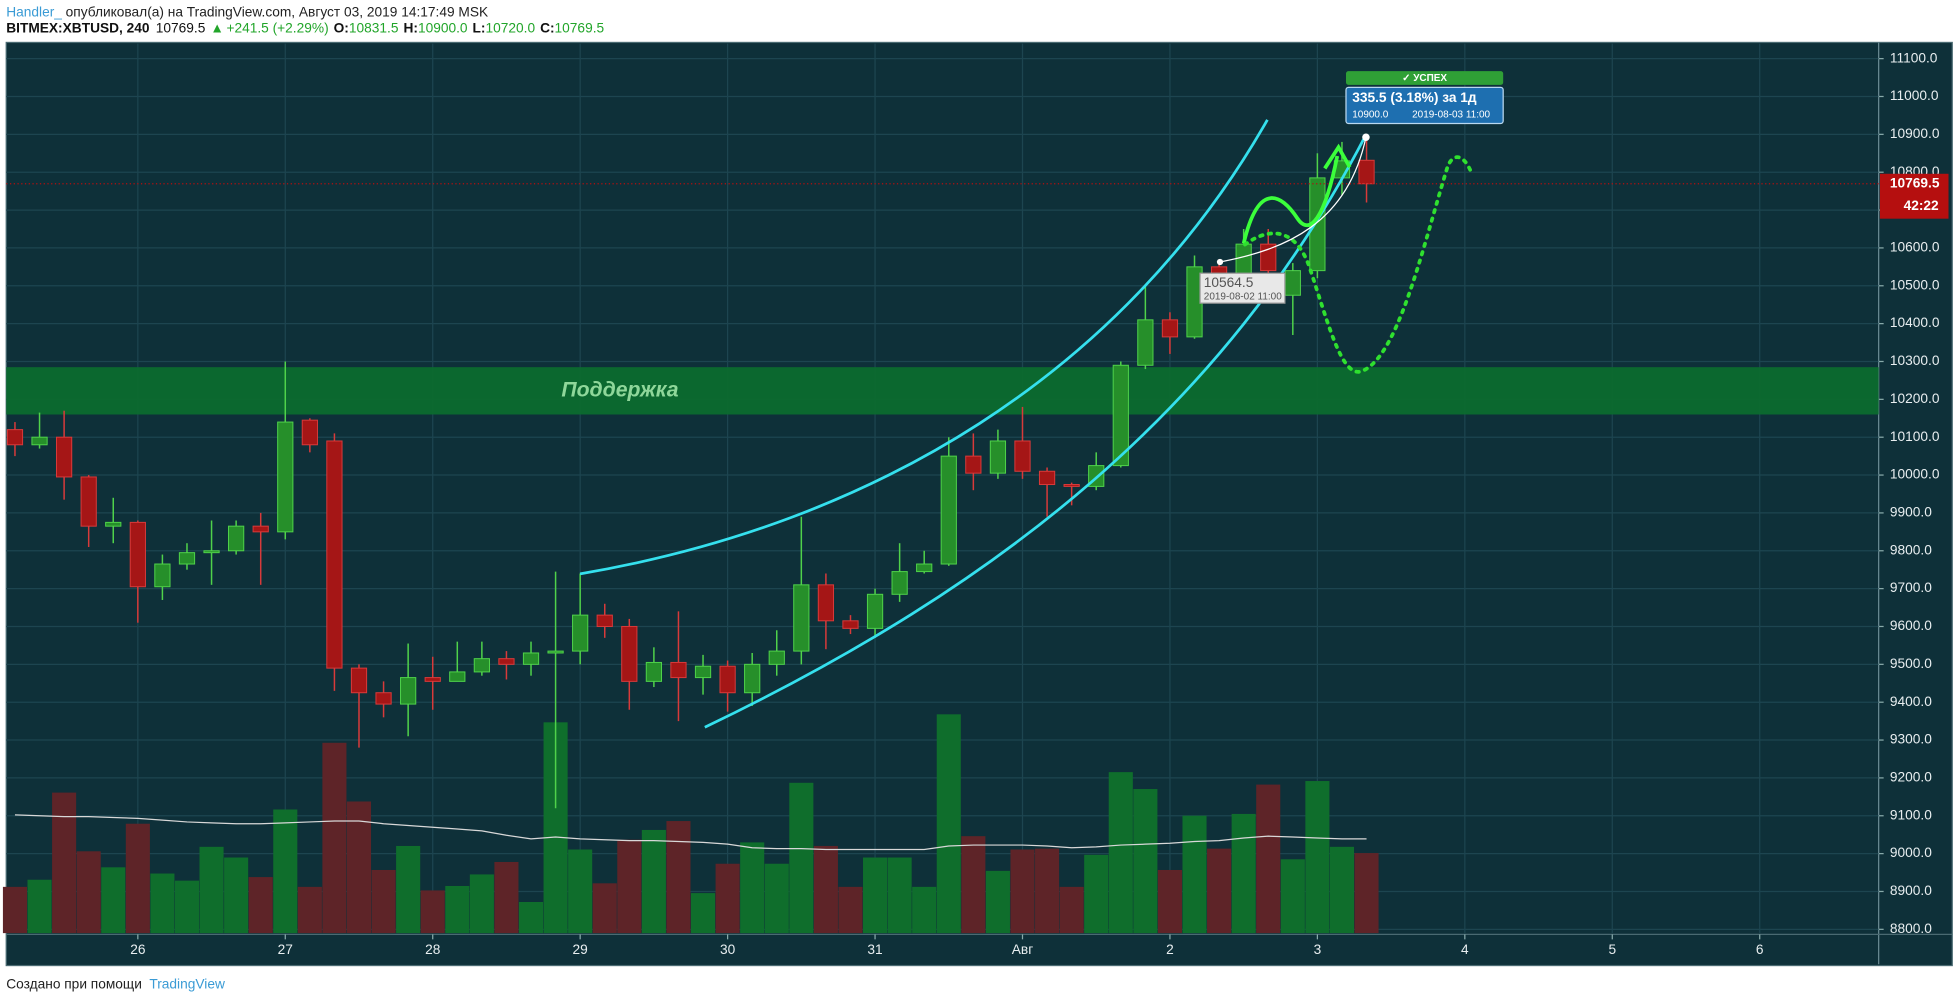 The width and height of the screenshot is (1956, 1003). Describe the element at coordinates (1370, 114) in the screenshot. I see `measure-price: 10900.0` at that location.